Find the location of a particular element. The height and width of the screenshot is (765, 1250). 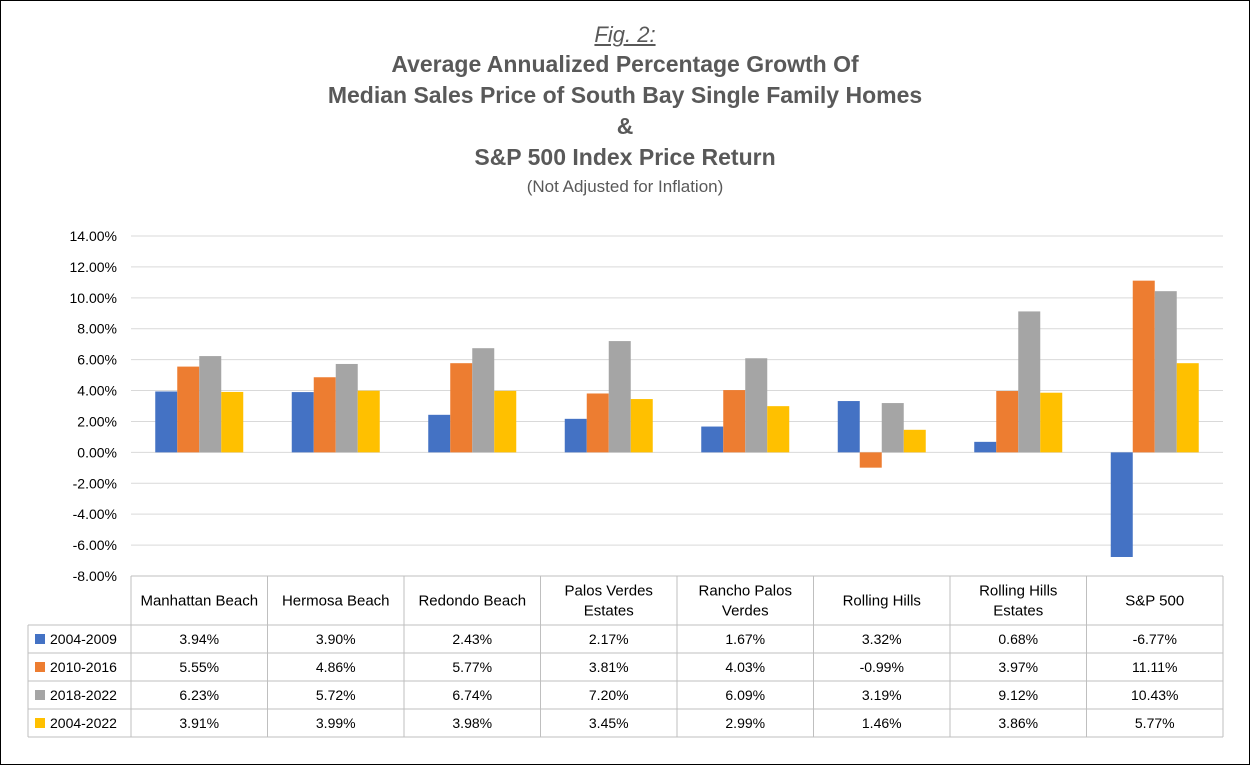

figure-label: Fig. 2: is located at coordinates (625, 34).